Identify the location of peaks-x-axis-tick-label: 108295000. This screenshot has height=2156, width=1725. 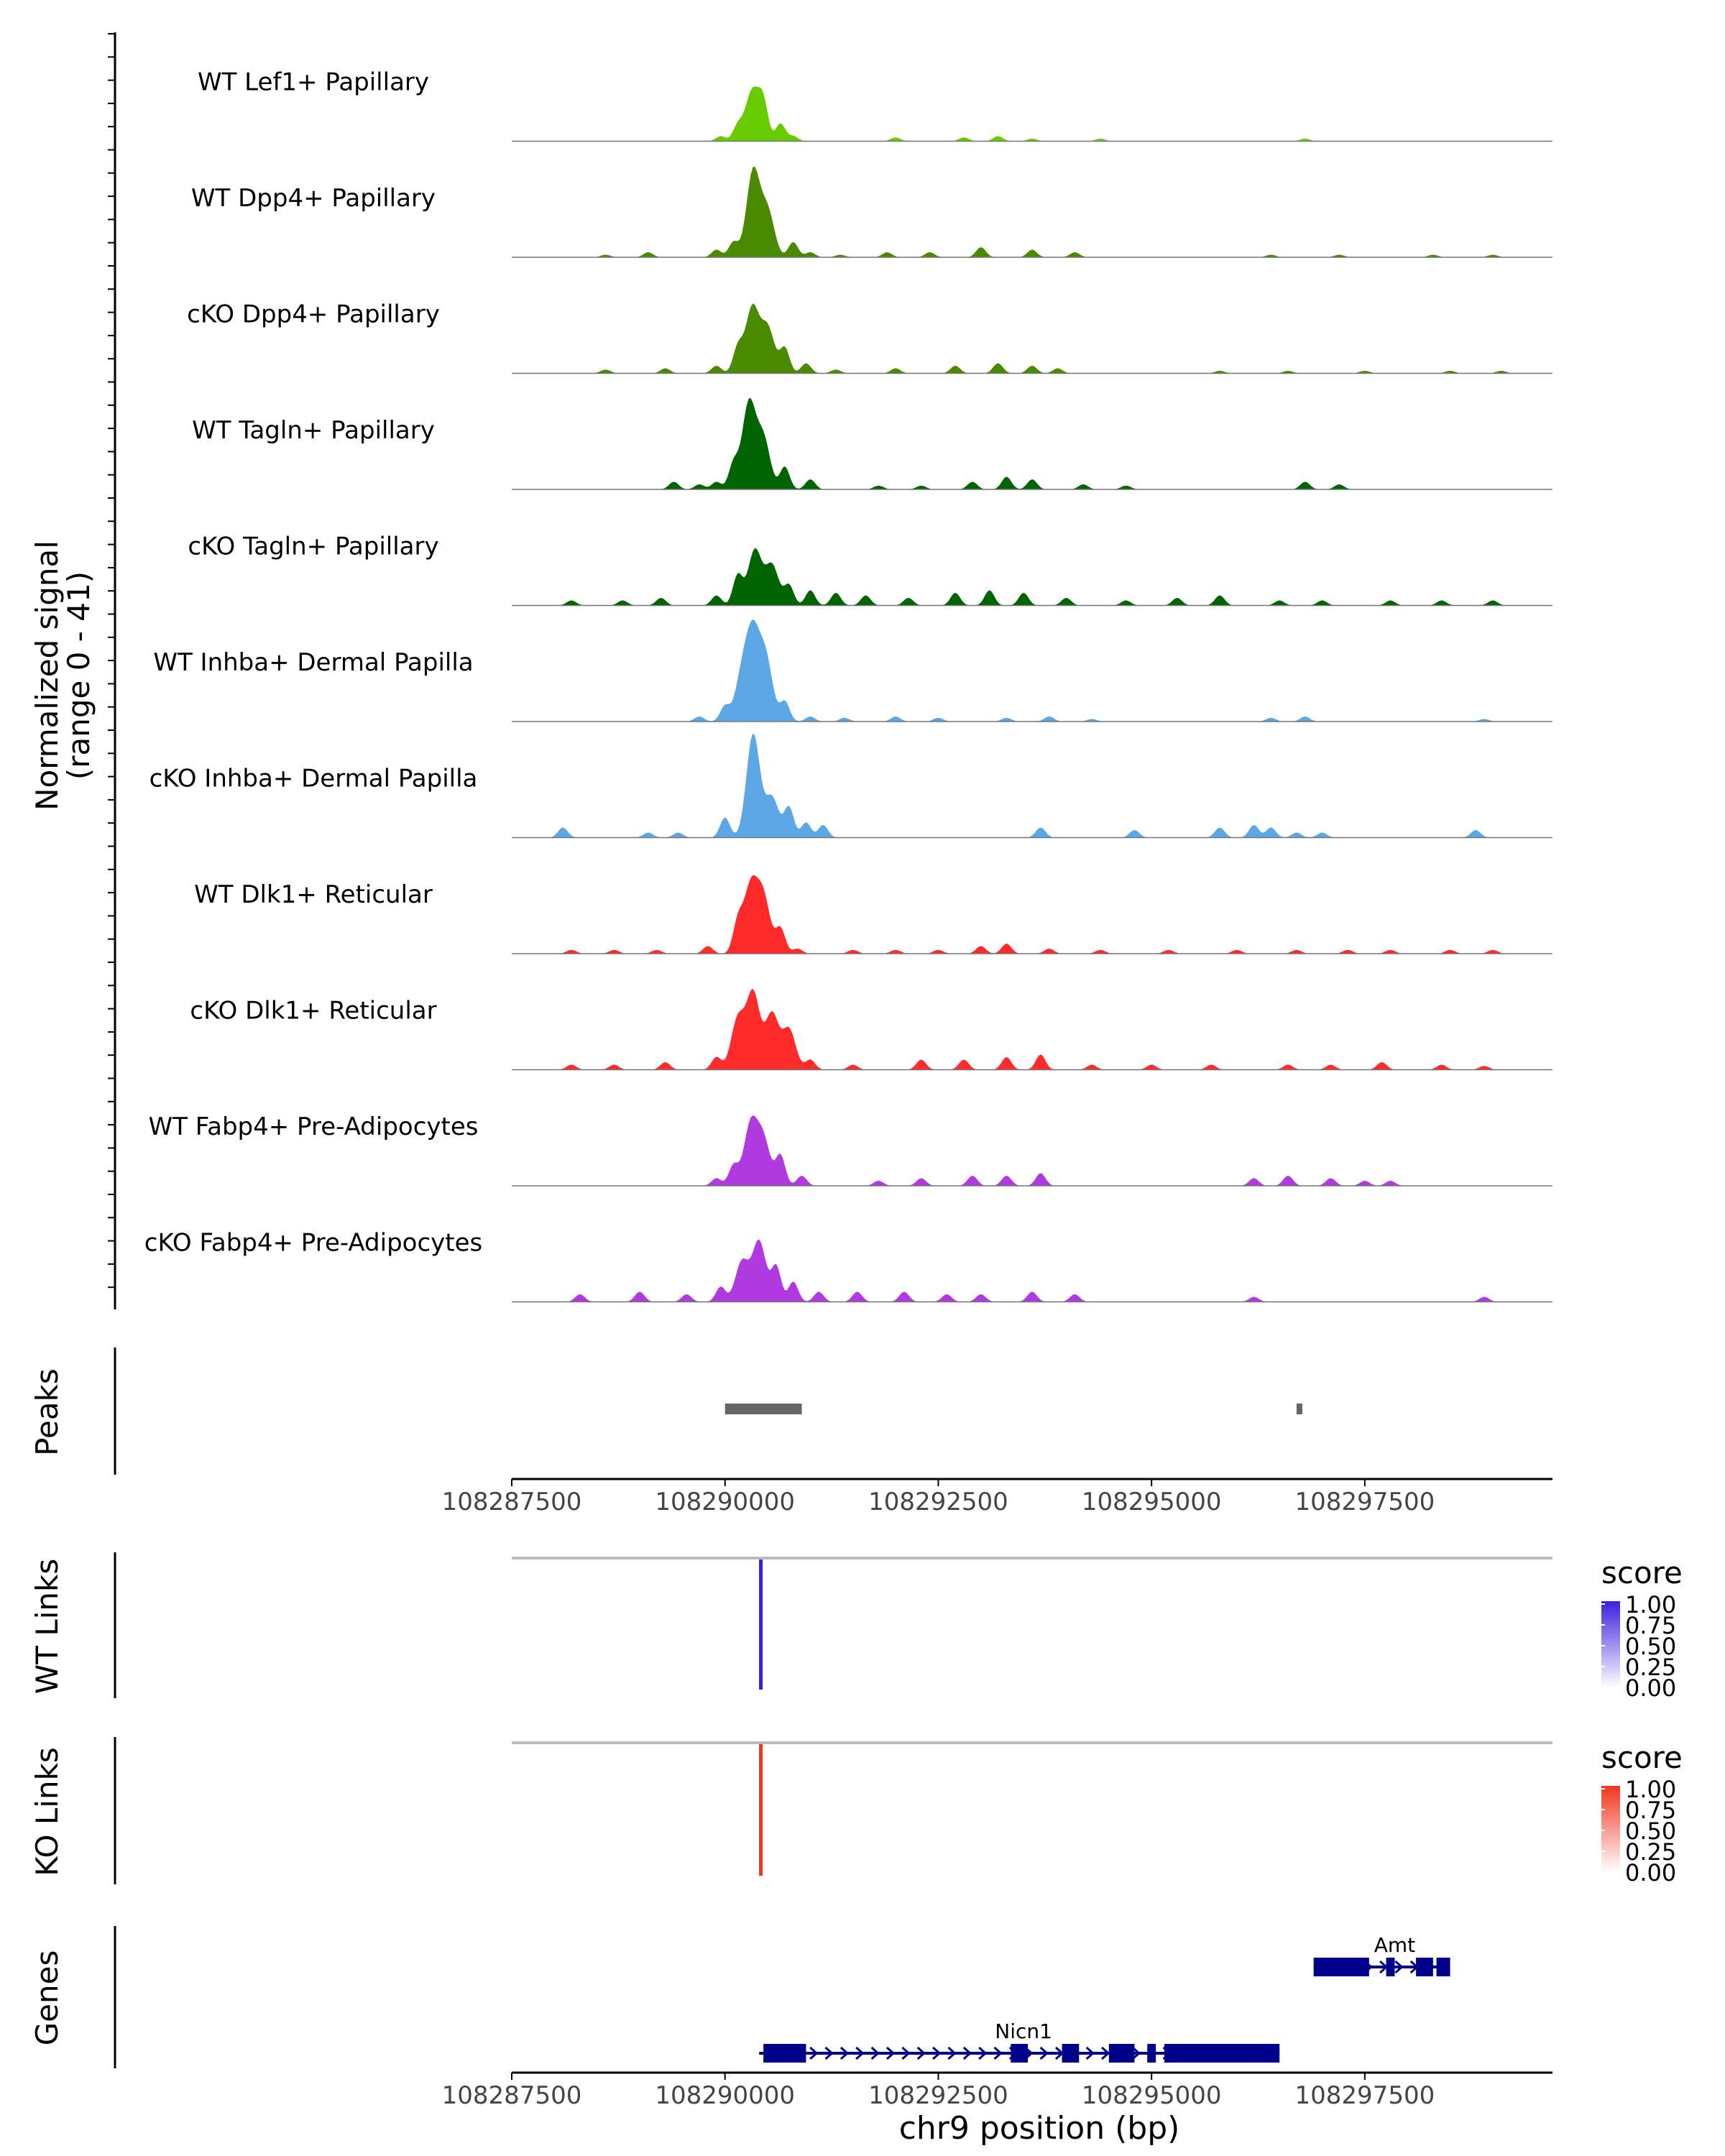
(1152, 1502).